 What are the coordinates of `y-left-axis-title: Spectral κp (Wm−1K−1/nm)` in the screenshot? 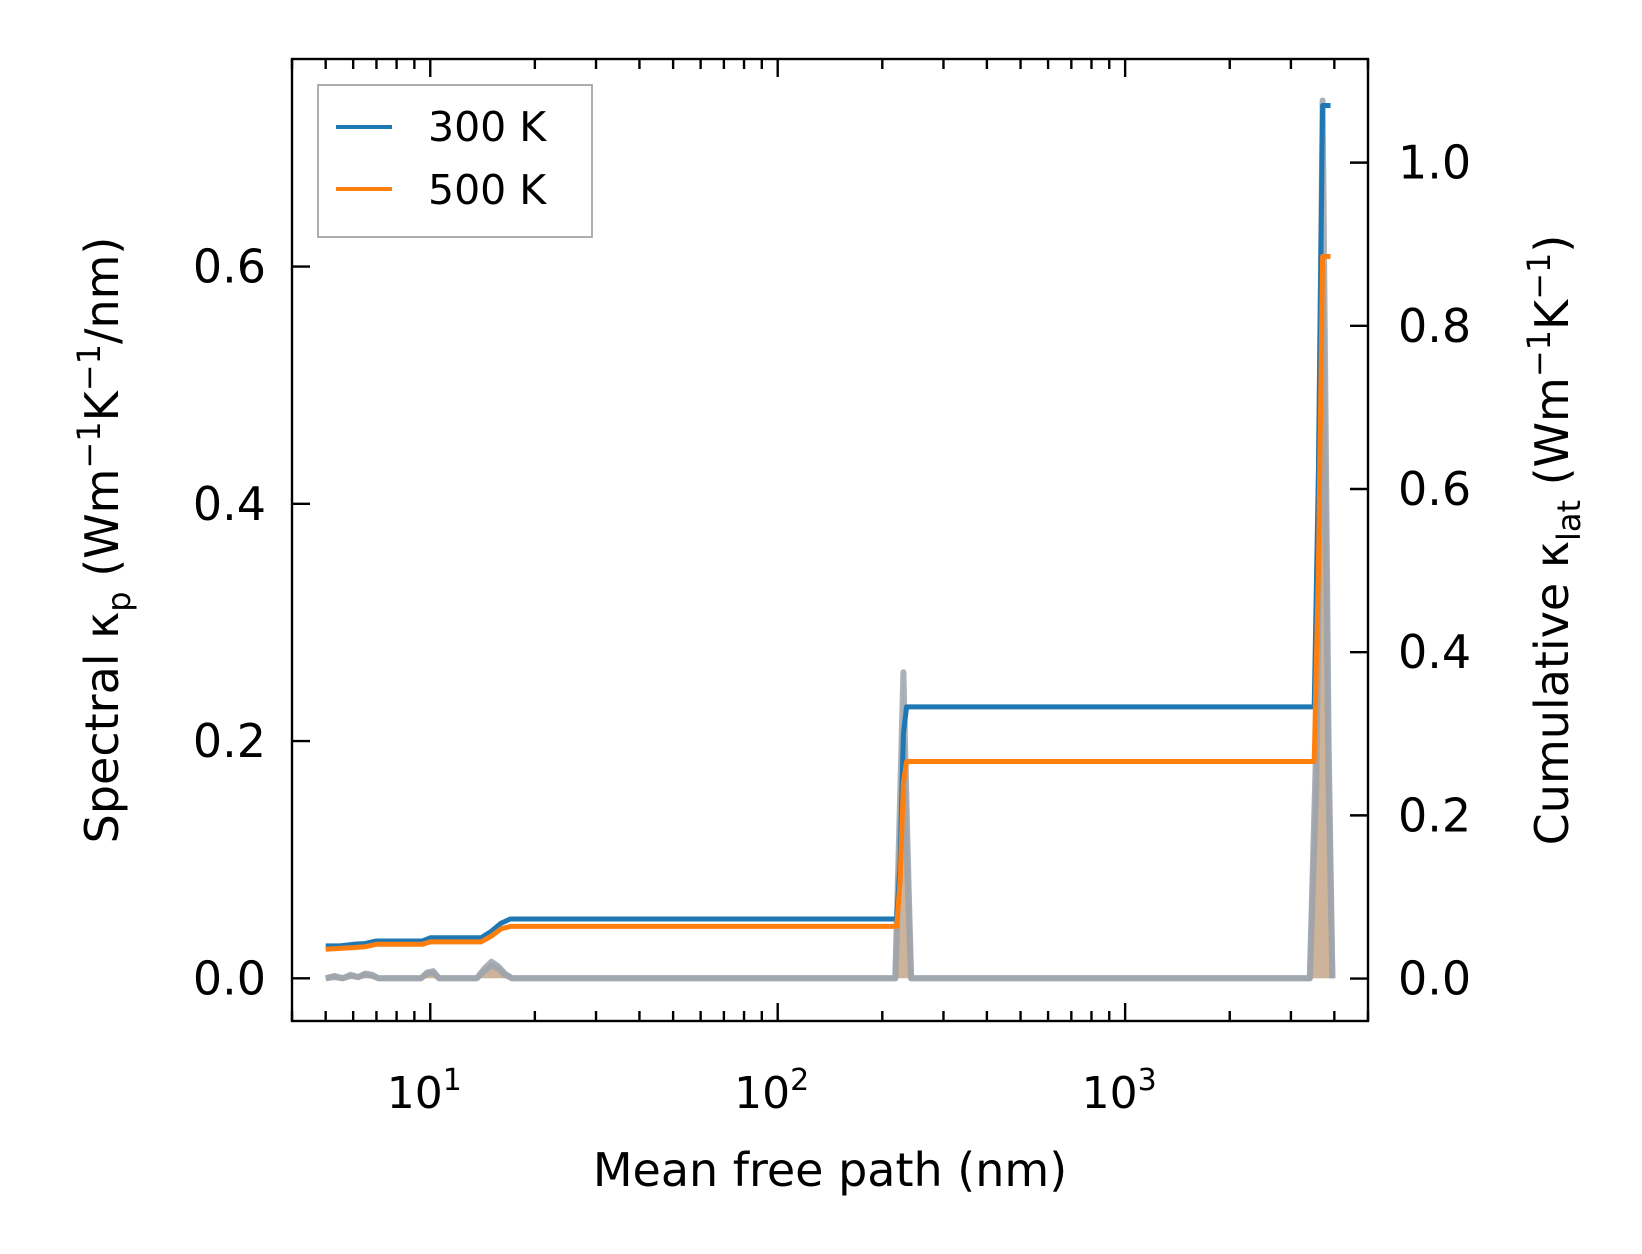 It's located at (104, 540).